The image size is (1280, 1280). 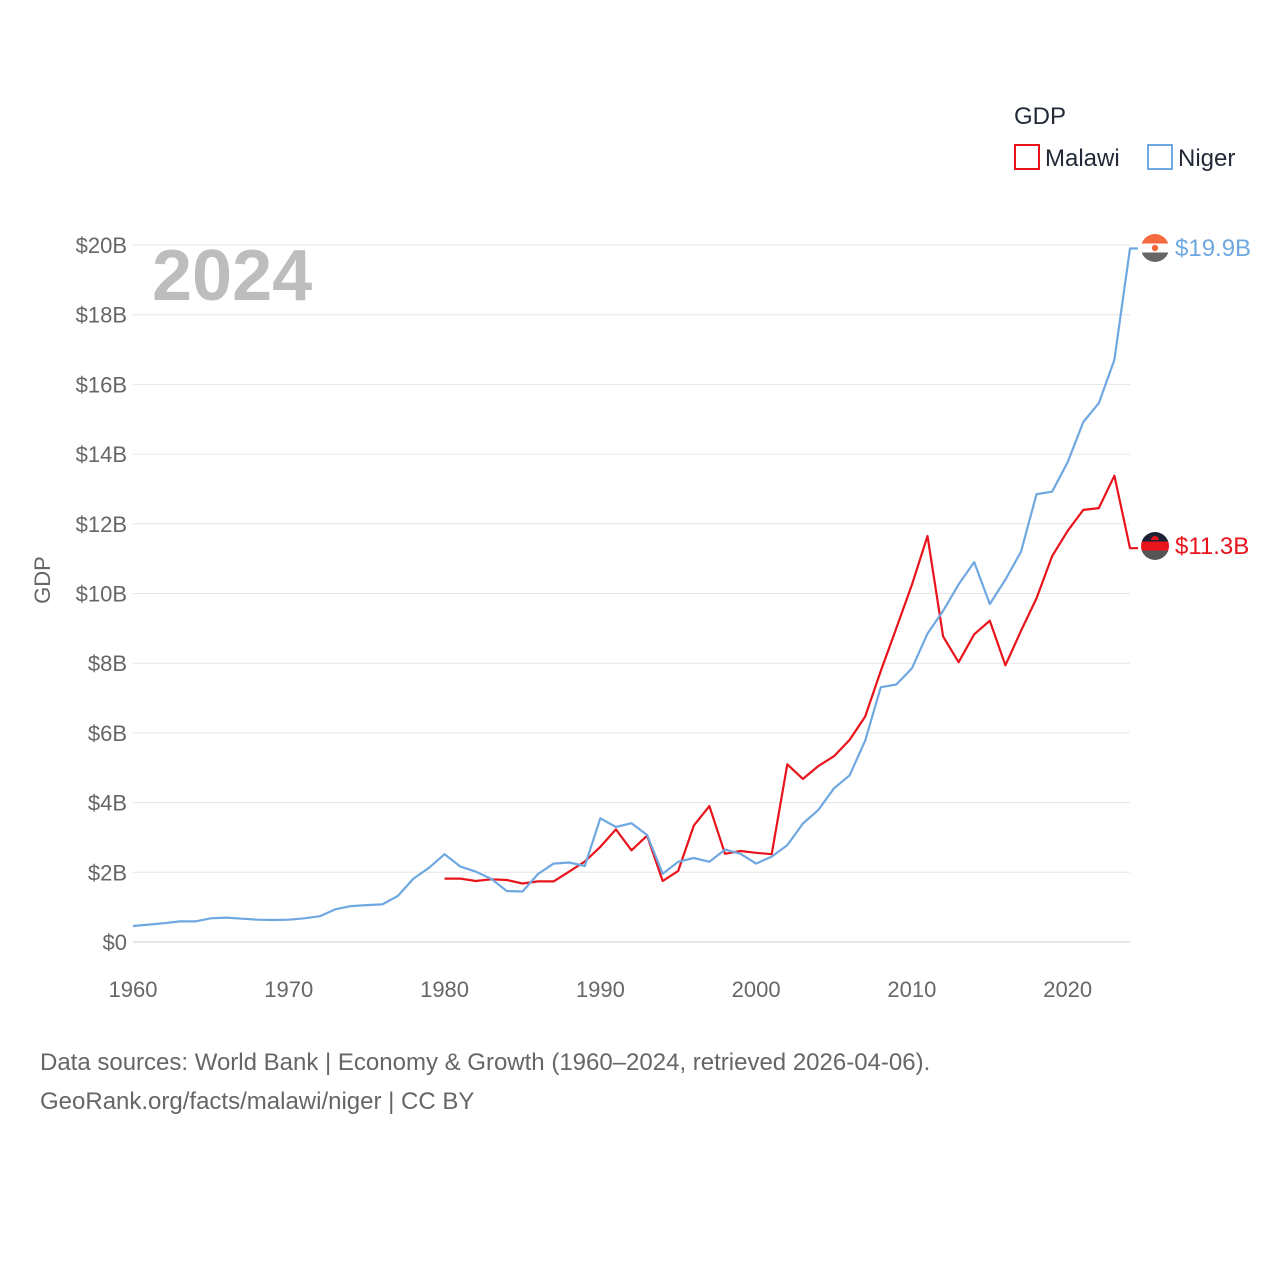 I want to click on x-tick-label: 2010, so click(x=911, y=989).